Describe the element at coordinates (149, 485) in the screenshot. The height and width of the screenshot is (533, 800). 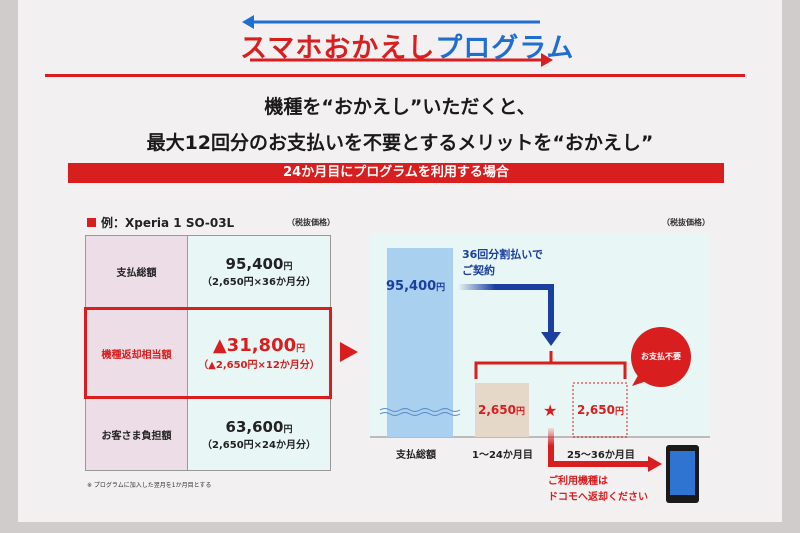
I see `footnote: ※ プログラムに加入した翌月を1か月目とする` at that location.